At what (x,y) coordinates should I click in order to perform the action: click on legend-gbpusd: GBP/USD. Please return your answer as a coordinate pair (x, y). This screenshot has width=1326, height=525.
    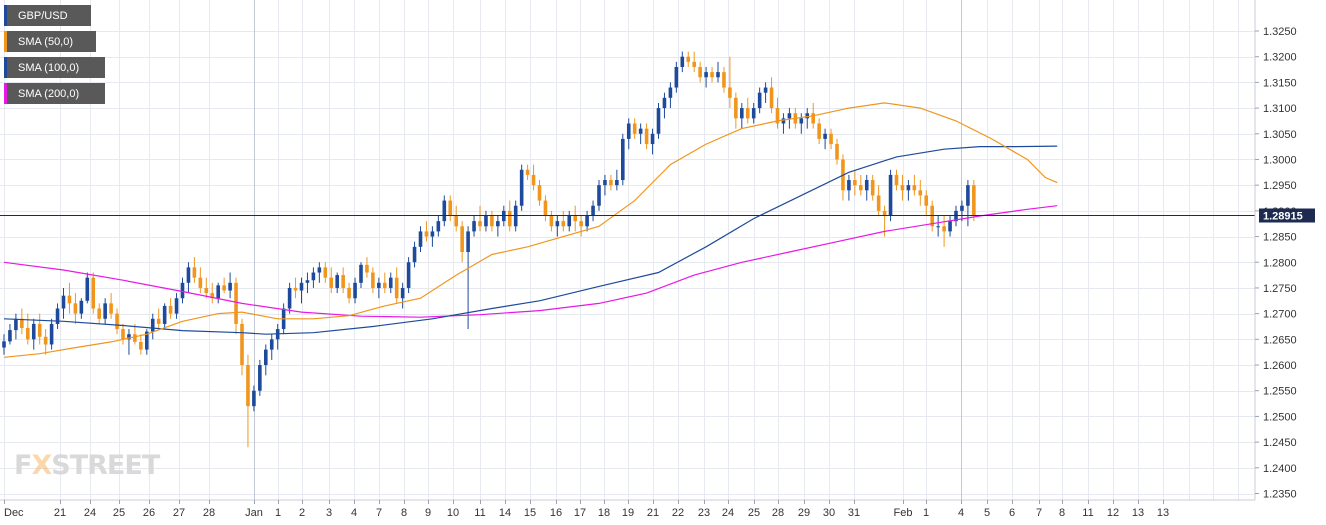
    Looking at the image, I should click on (47, 15).